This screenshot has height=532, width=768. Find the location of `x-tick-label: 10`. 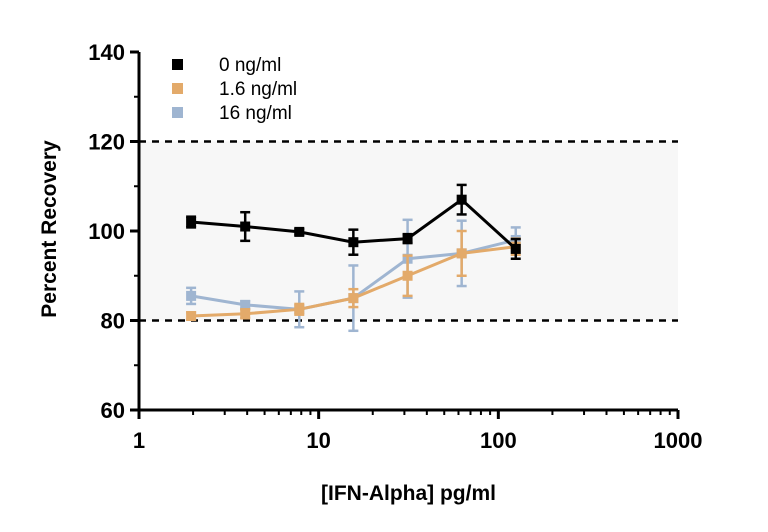

x-tick-label: 10 is located at coordinates (318, 440).